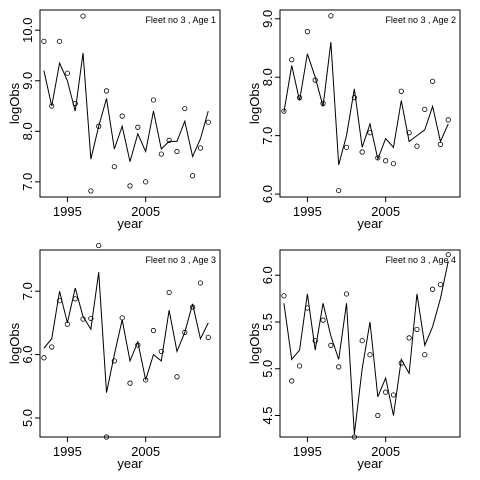 This screenshot has height=480, width=480. I want to click on panel-title: Fleet no 3 , Age 3, so click(180, 260).